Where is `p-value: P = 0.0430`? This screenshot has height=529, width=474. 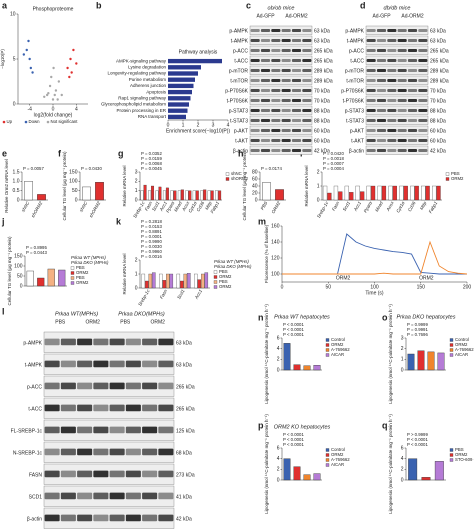 p-value: P = 0.0430 is located at coordinates (91, 168).